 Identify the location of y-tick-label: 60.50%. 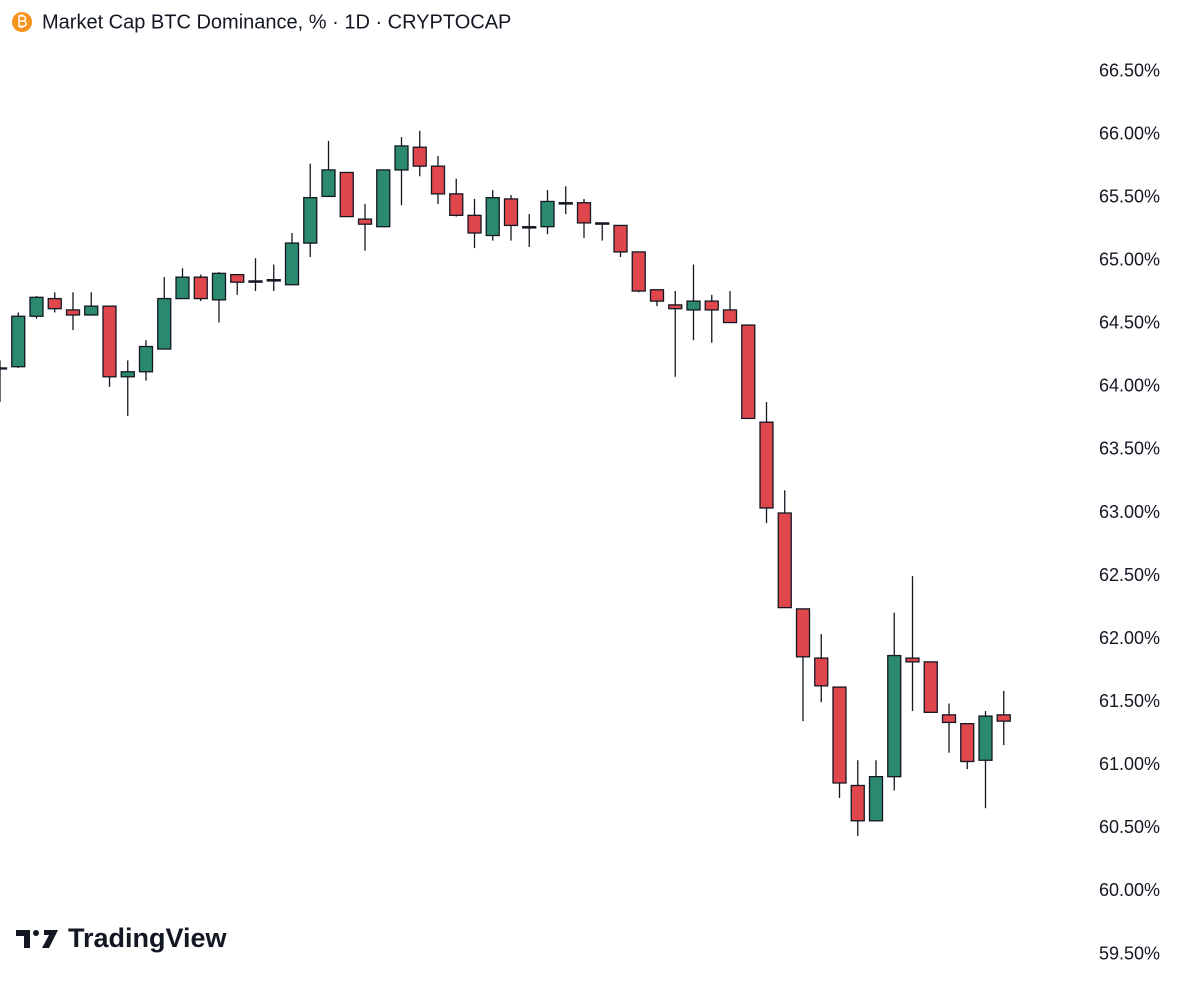
(1129, 827).